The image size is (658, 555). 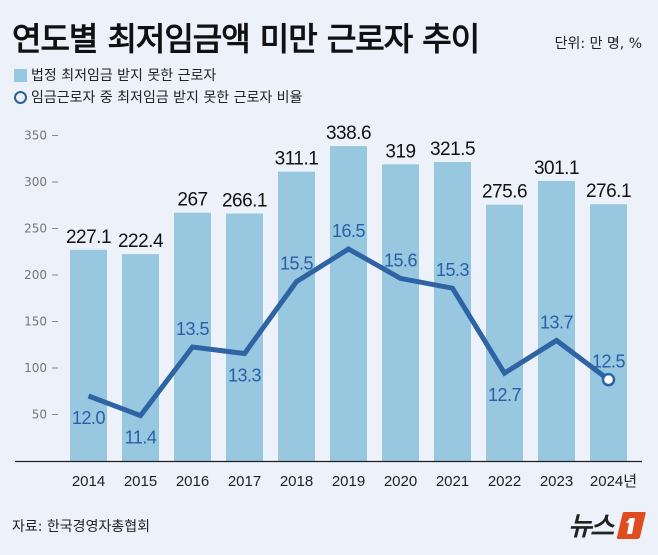 I want to click on y-tick-label: 350, so click(x=35, y=136).